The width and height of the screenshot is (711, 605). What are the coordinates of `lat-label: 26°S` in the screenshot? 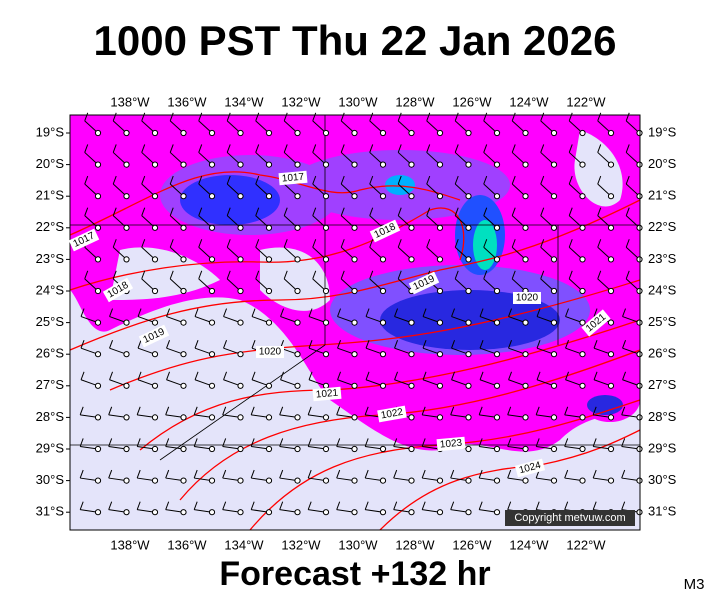 It's located at (50, 353).